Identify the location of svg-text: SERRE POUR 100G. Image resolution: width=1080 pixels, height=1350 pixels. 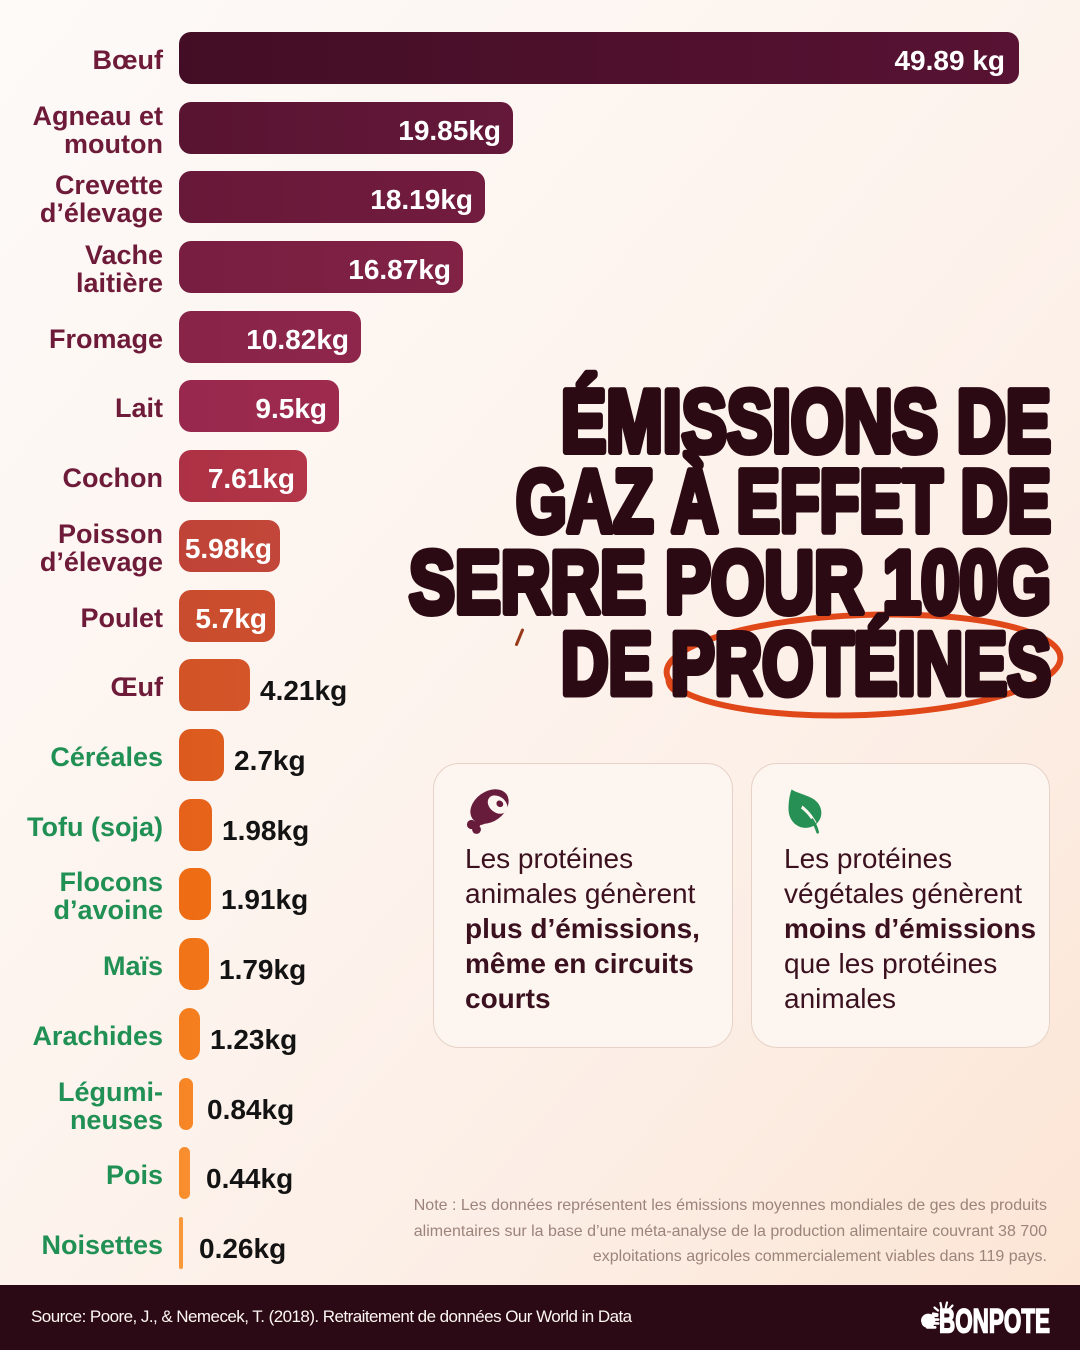
(730, 582).